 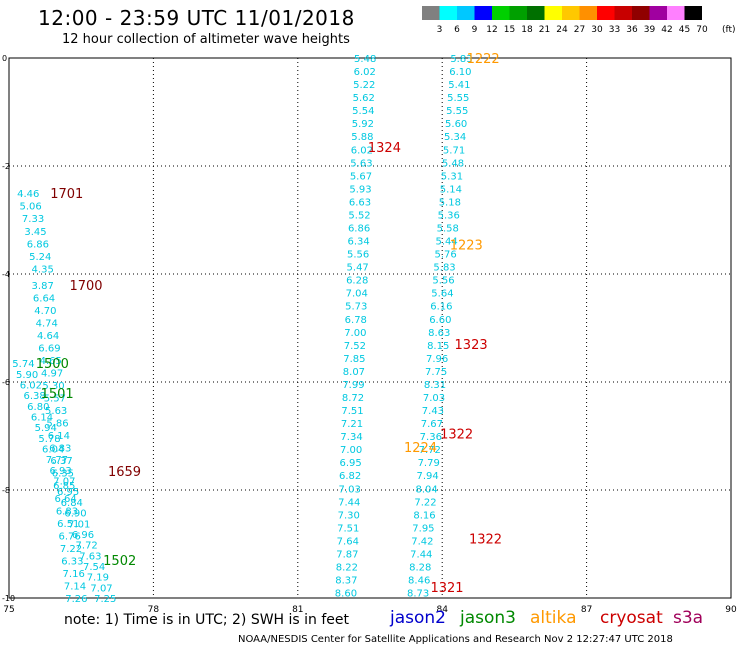 What do you see at coordinates (124, 472) in the screenshot?
I see `pass-time-label: 1659` at bounding box center [124, 472].